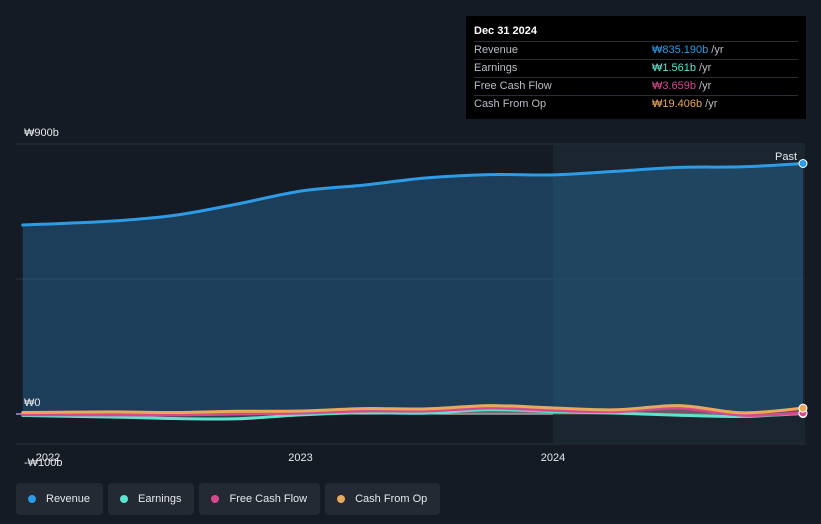 This screenshot has height=524, width=821. Describe the element at coordinates (636, 33) in the screenshot. I see `tooltip-date: Dec 31 2024` at that location.